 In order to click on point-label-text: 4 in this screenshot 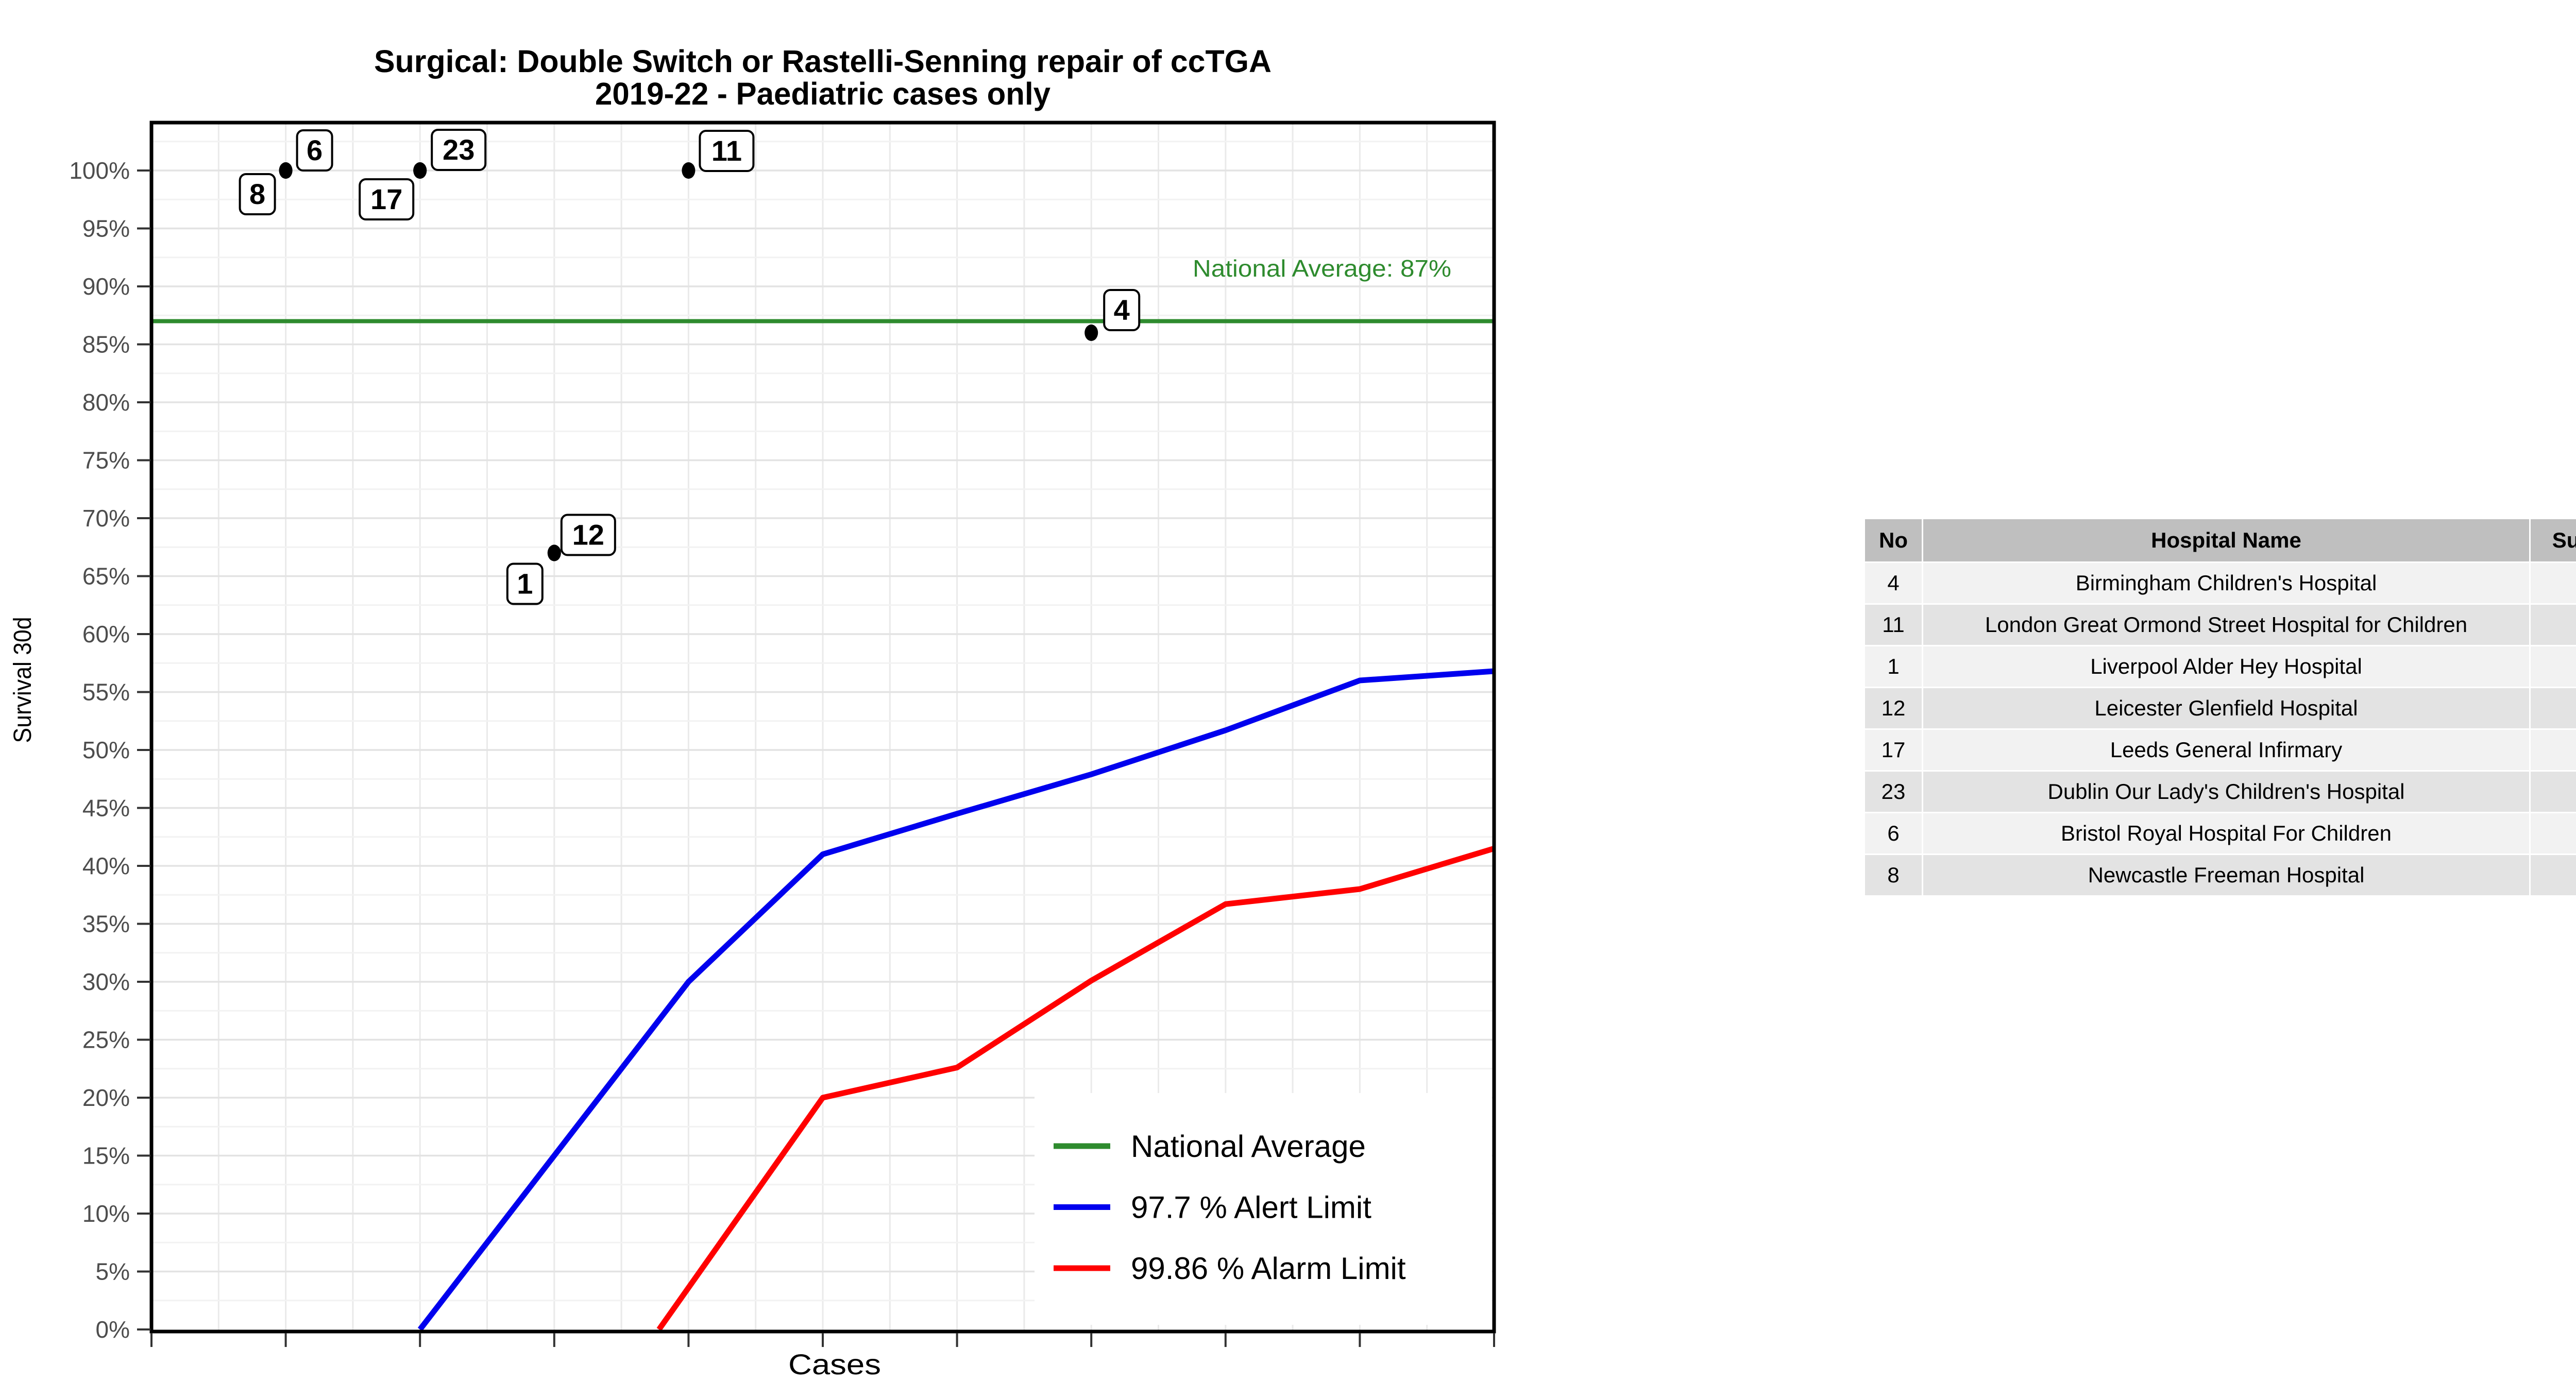, I will do `click(1122, 310)`.